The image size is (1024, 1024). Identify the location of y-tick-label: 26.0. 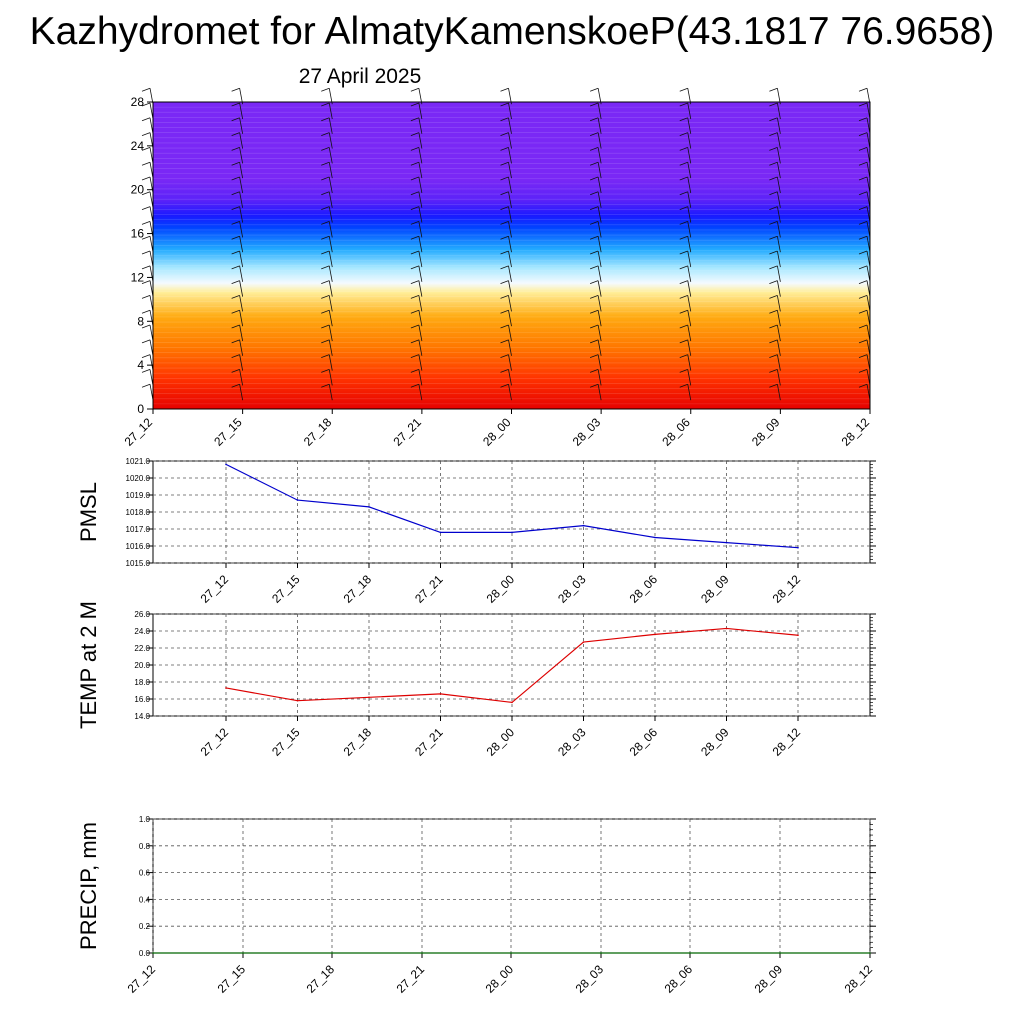
(142, 614).